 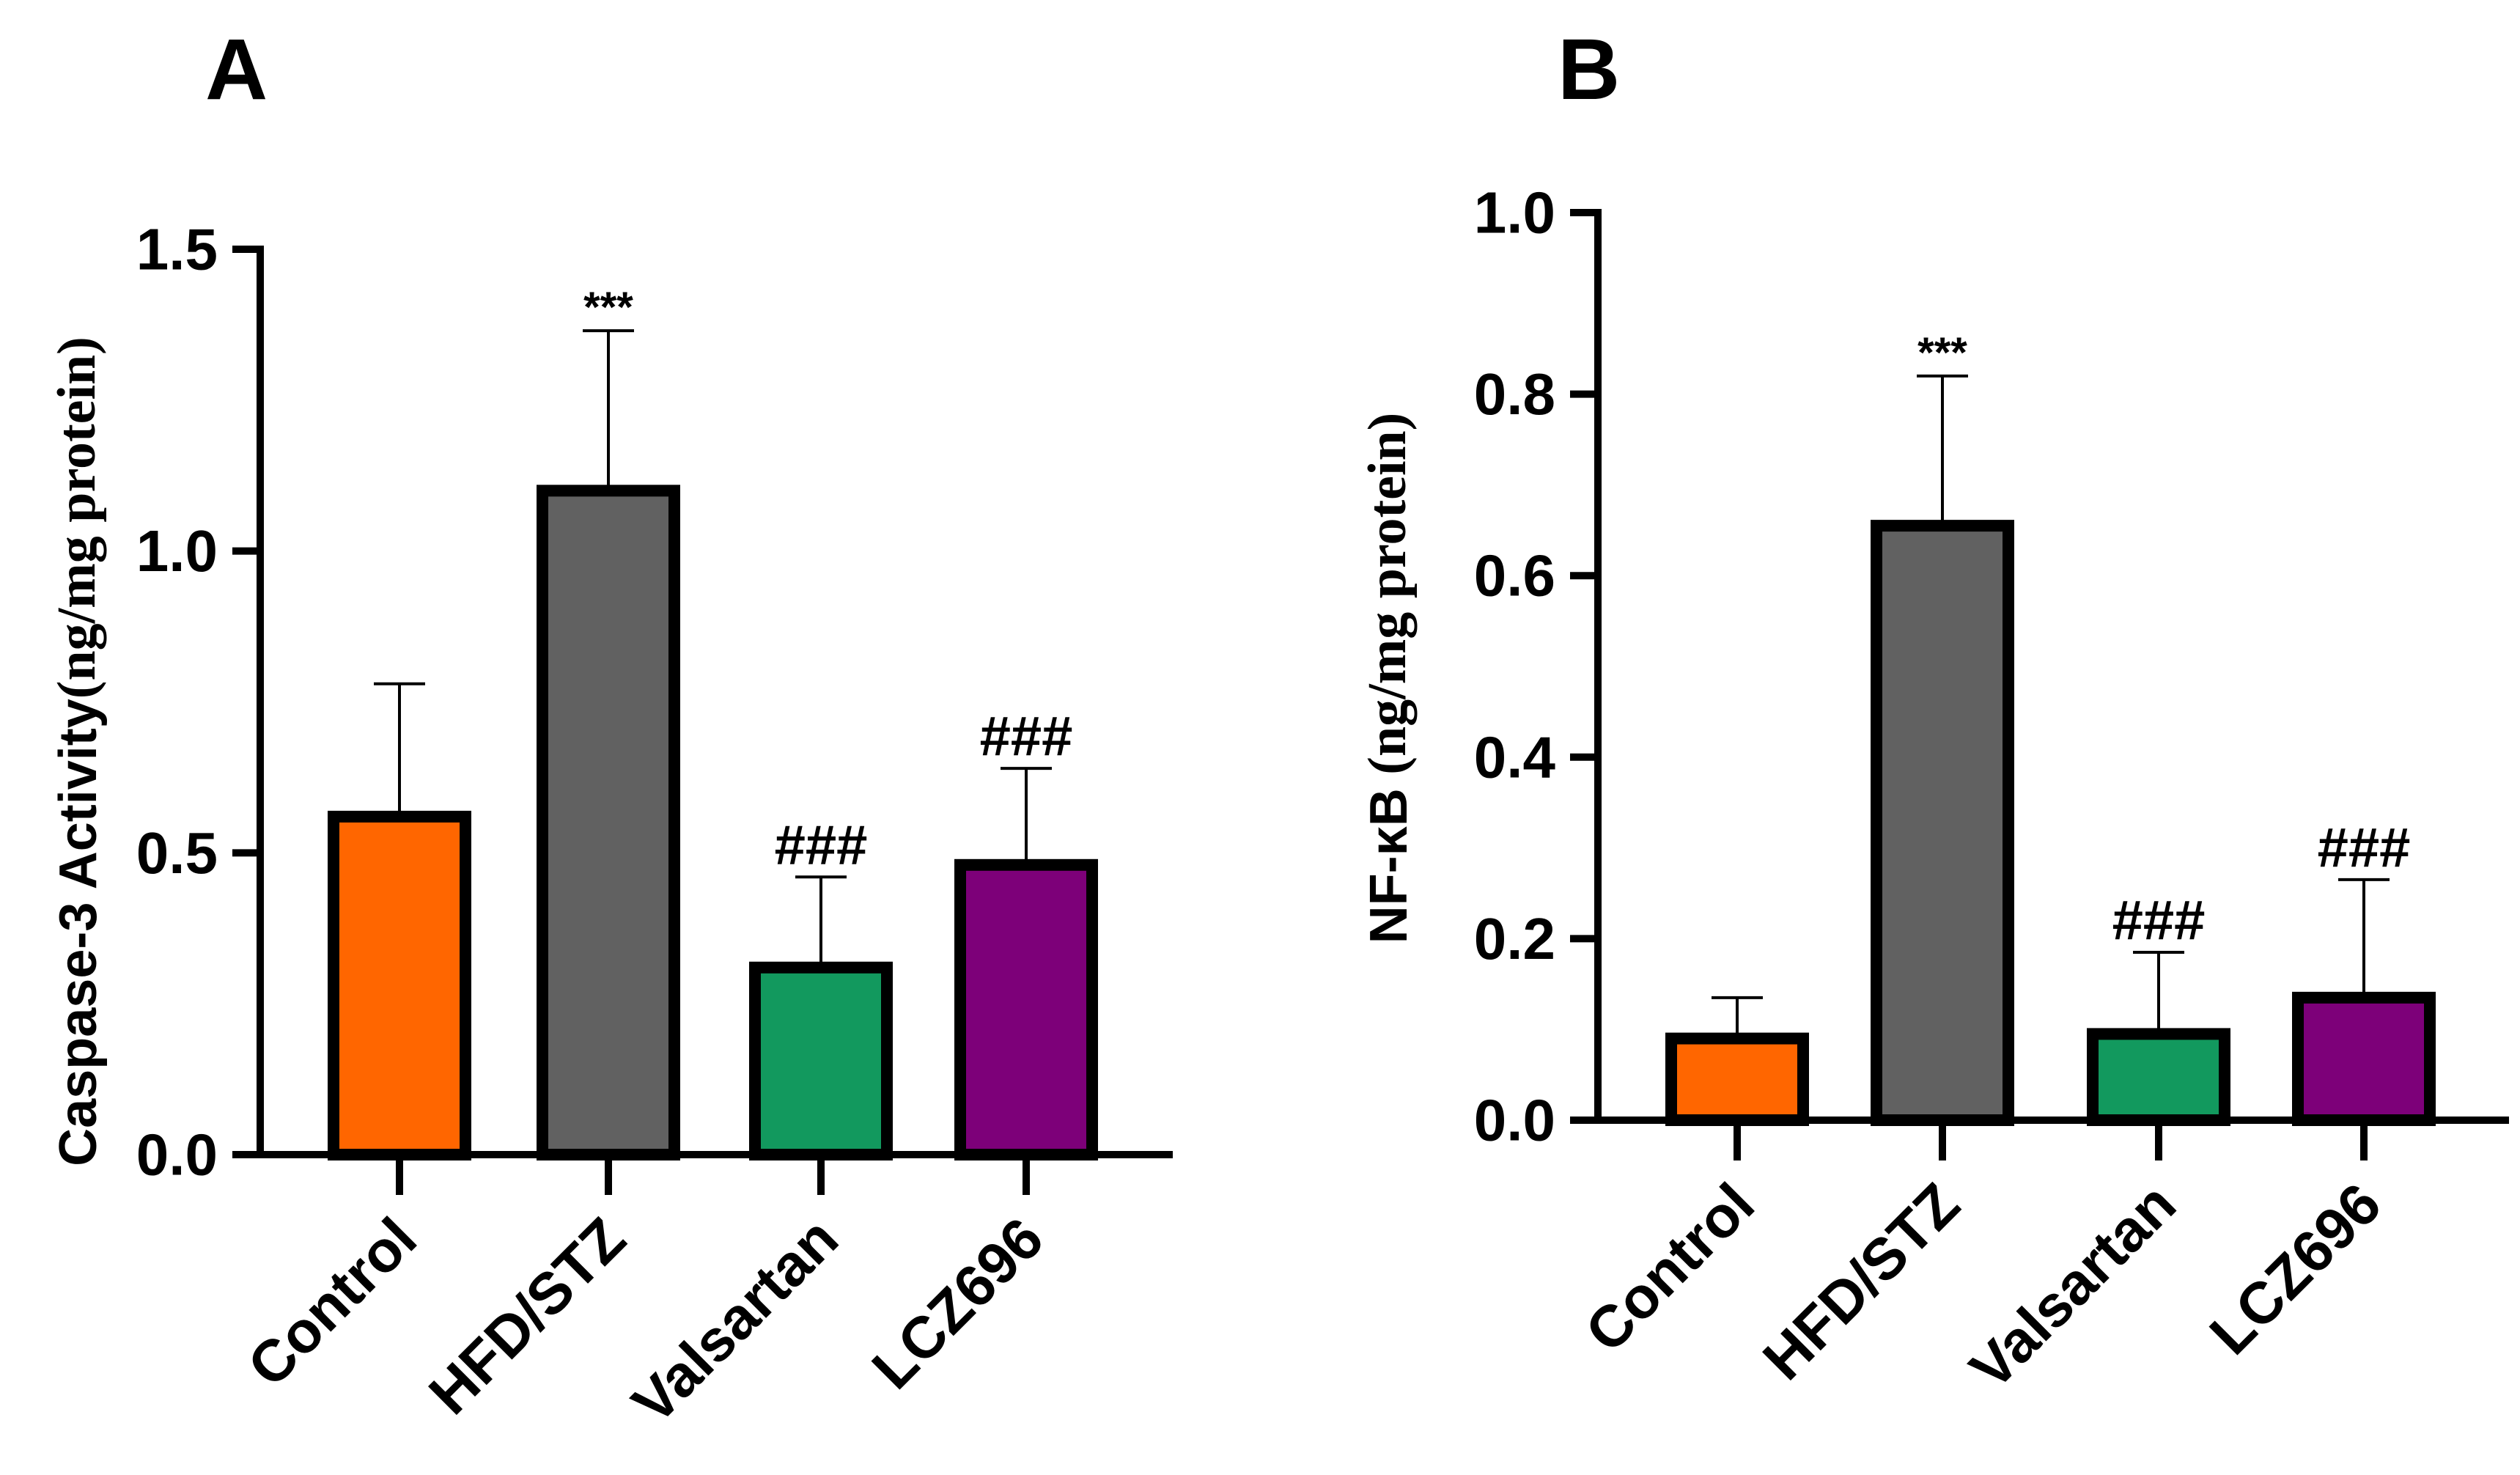 I want to click on panel-a-bar-hfd-stz, so click(x=608, y=822).